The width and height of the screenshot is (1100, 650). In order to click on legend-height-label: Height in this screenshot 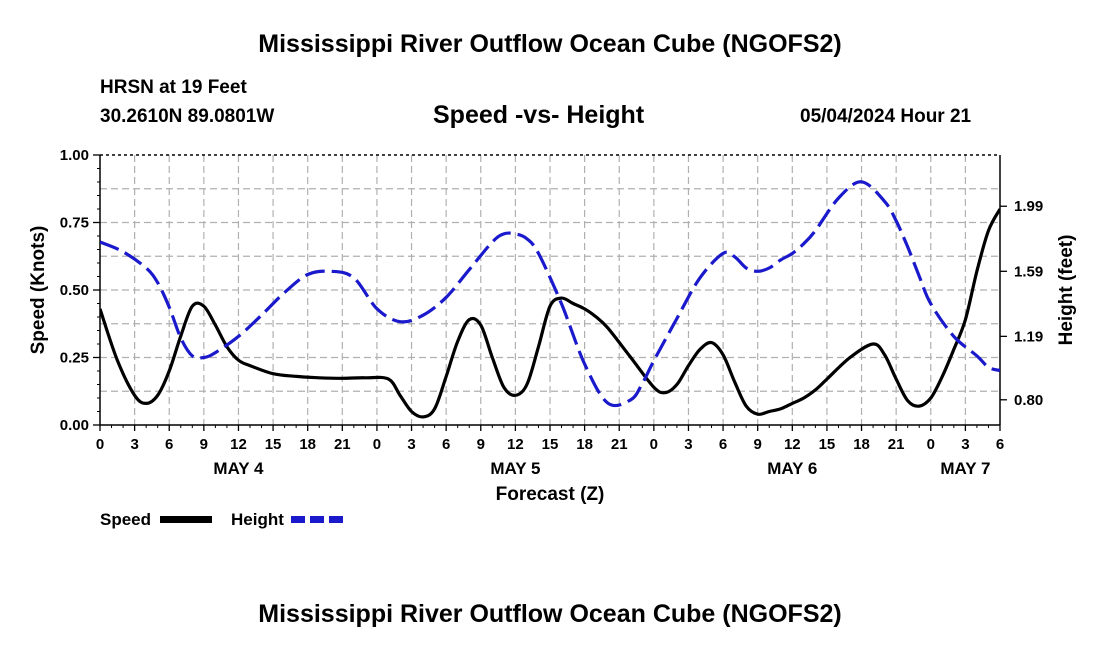, I will do `click(257, 519)`.